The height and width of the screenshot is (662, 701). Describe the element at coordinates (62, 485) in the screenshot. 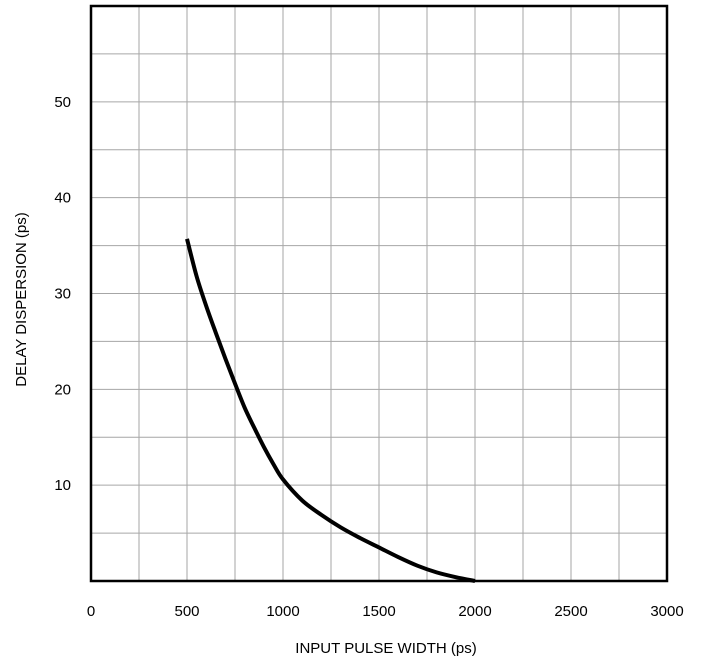

I see `y-tick-label: 10` at that location.